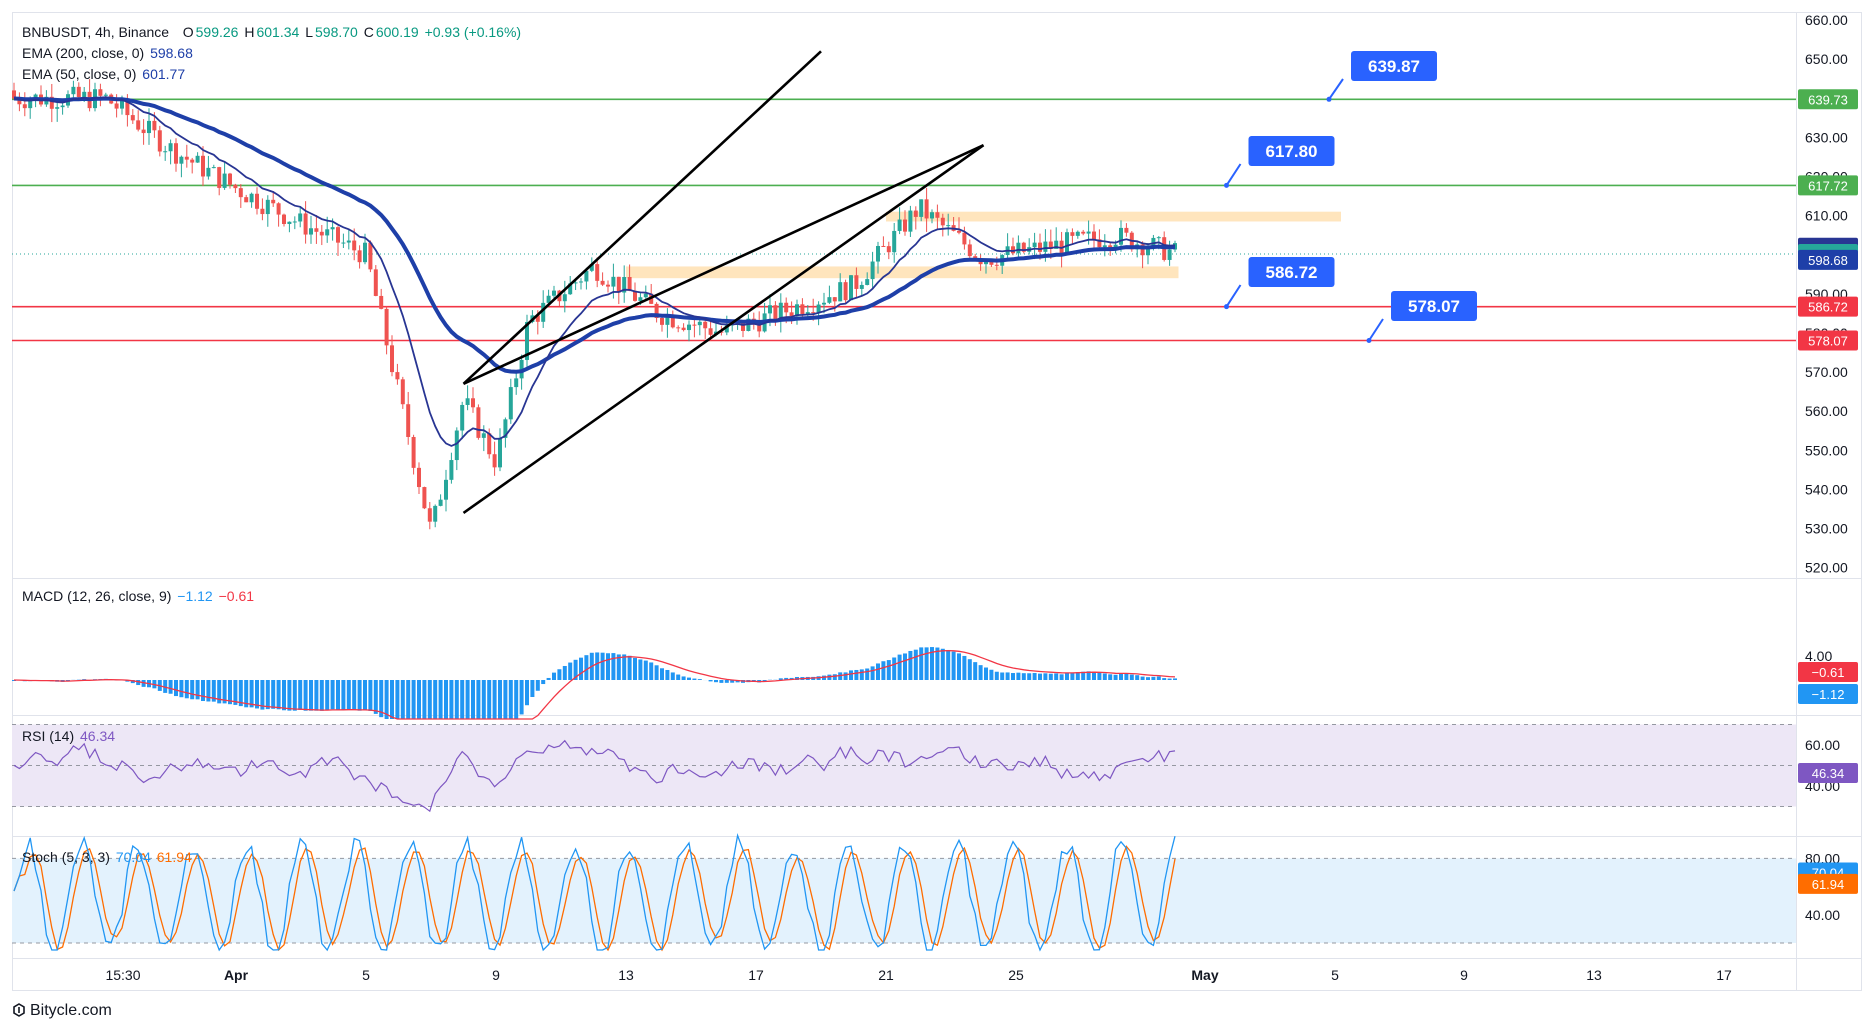 This screenshot has height=1035, width=1876. I want to click on value-tag-box, so click(1828, 672).